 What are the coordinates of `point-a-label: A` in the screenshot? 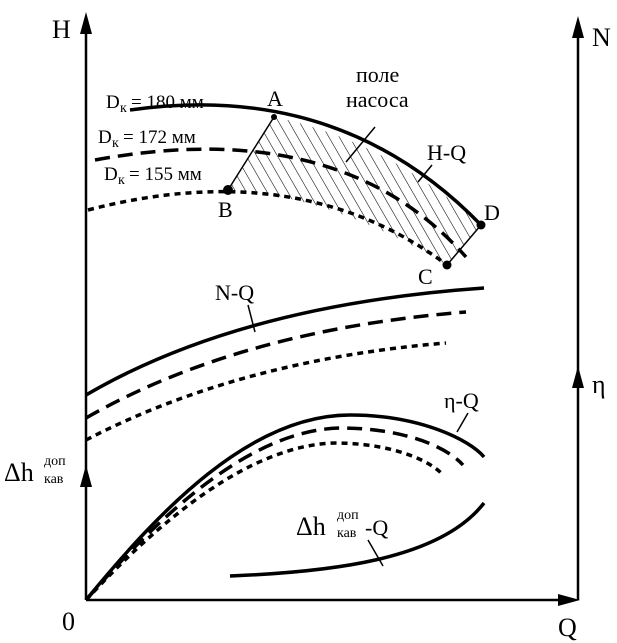 It's located at (275, 98).